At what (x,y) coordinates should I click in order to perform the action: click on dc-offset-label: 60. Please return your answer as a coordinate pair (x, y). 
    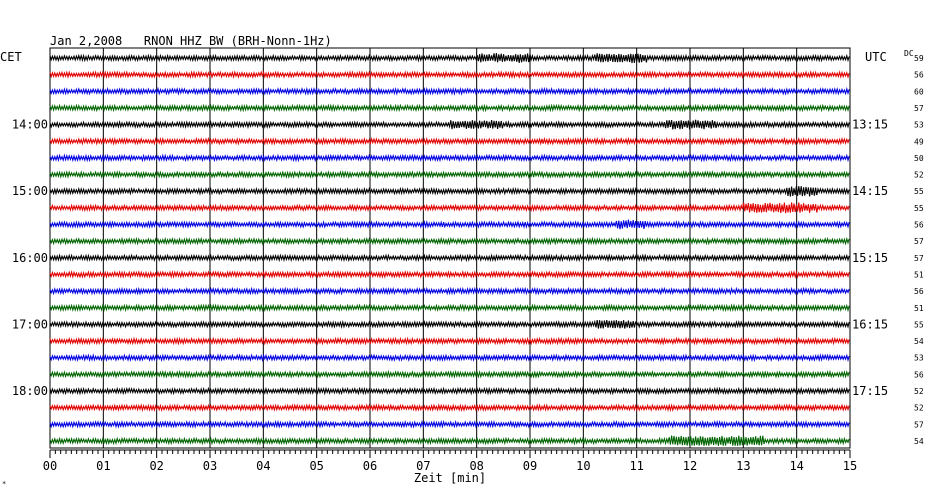
    Looking at the image, I should click on (919, 91).